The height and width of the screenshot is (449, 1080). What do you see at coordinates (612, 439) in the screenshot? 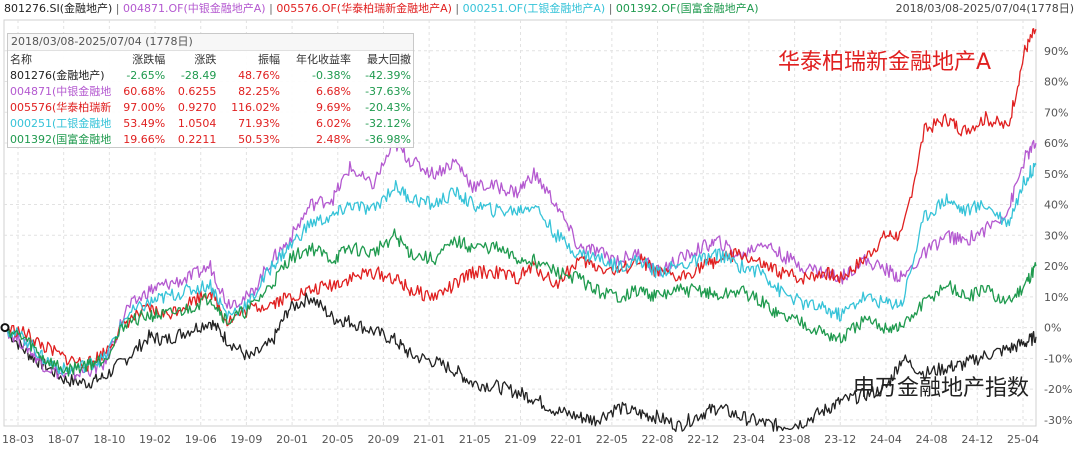
I see `x-tick-label: 22-05` at bounding box center [612, 439].